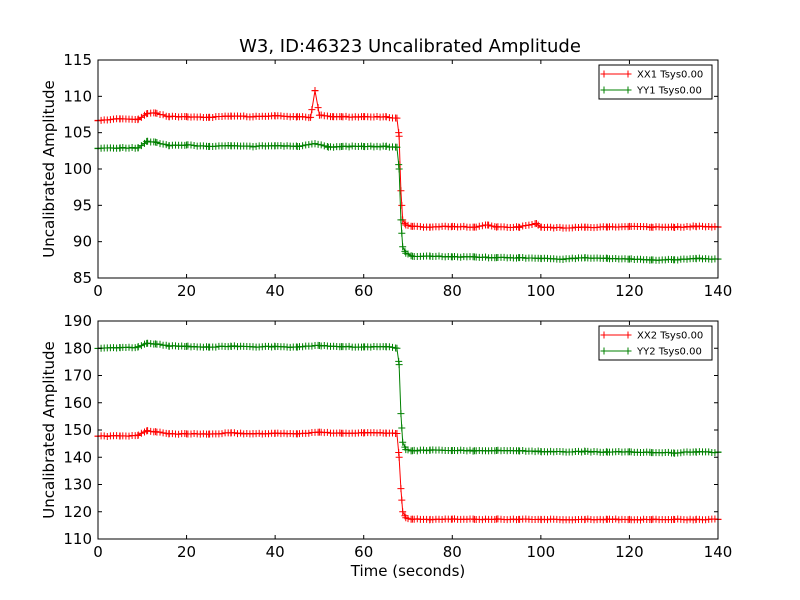  What do you see at coordinates (410, 46) in the screenshot?
I see `figure-title: W3, ID:46323 Uncalibrated Amplitude` at bounding box center [410, 46].